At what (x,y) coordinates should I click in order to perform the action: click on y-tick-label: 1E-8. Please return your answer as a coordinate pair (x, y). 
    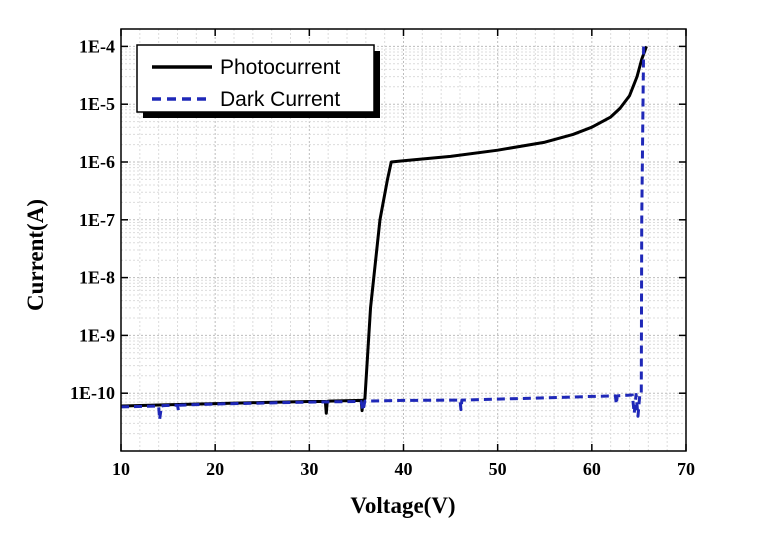
    Looking at the image, I should click on (97, 278).